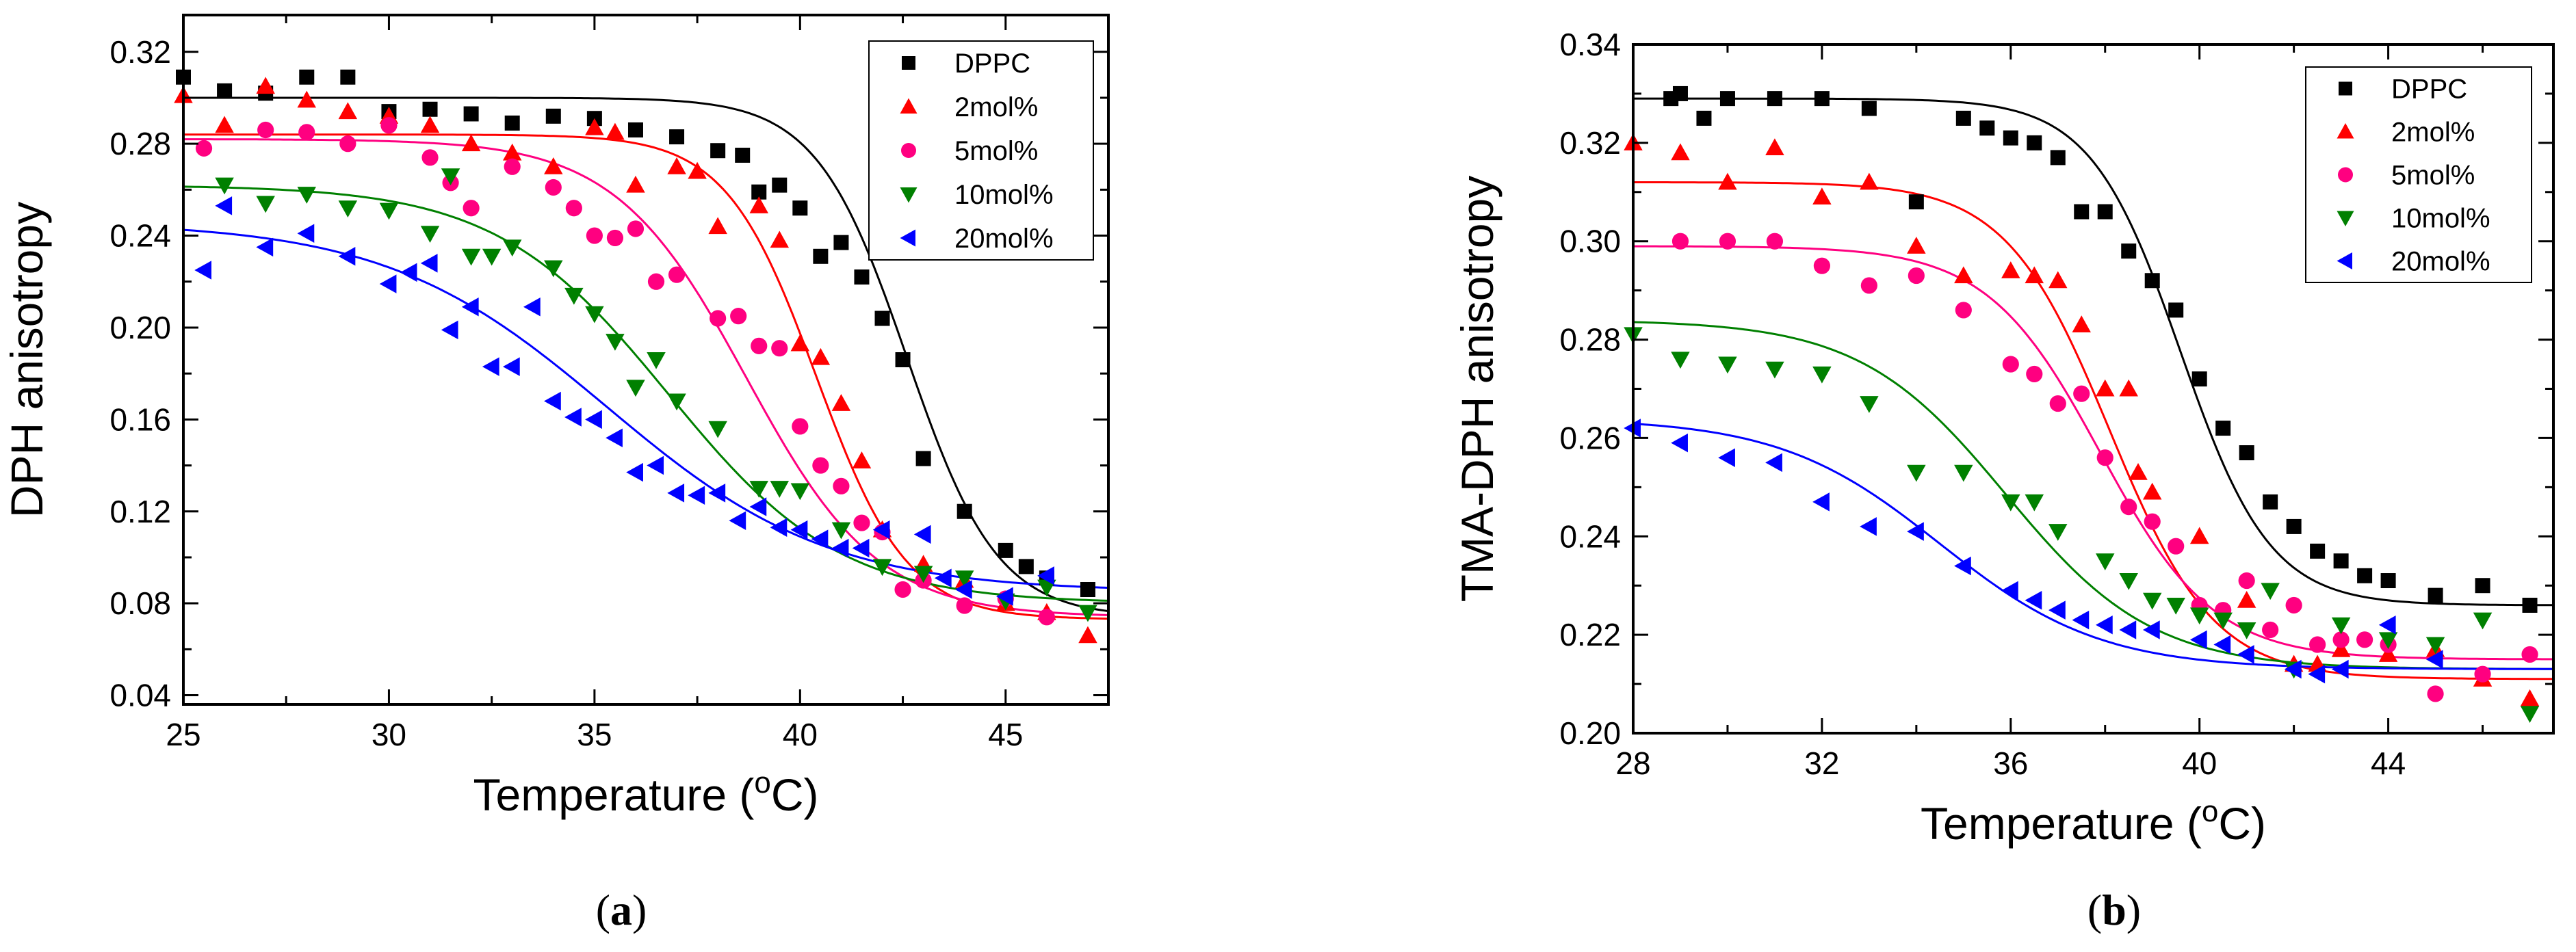  I want to click on panel-a-y-tick-label: 0.04, so click(140, 695).